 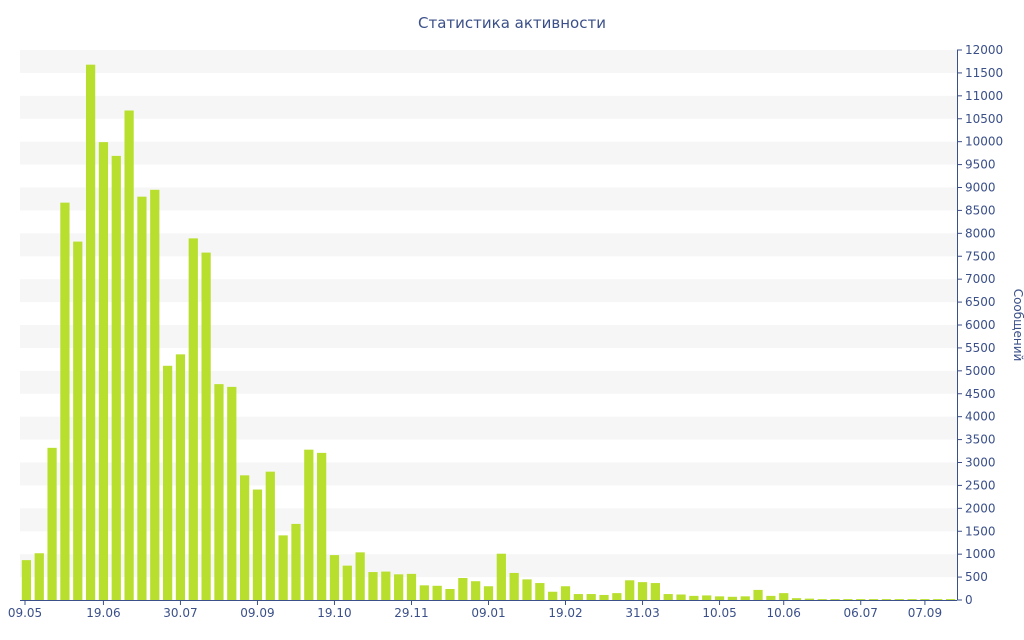 What do you see at coordinates (980, 302) in the screenshot?
I see `y-tick-label: 6500` at bounding box center [980, 302].